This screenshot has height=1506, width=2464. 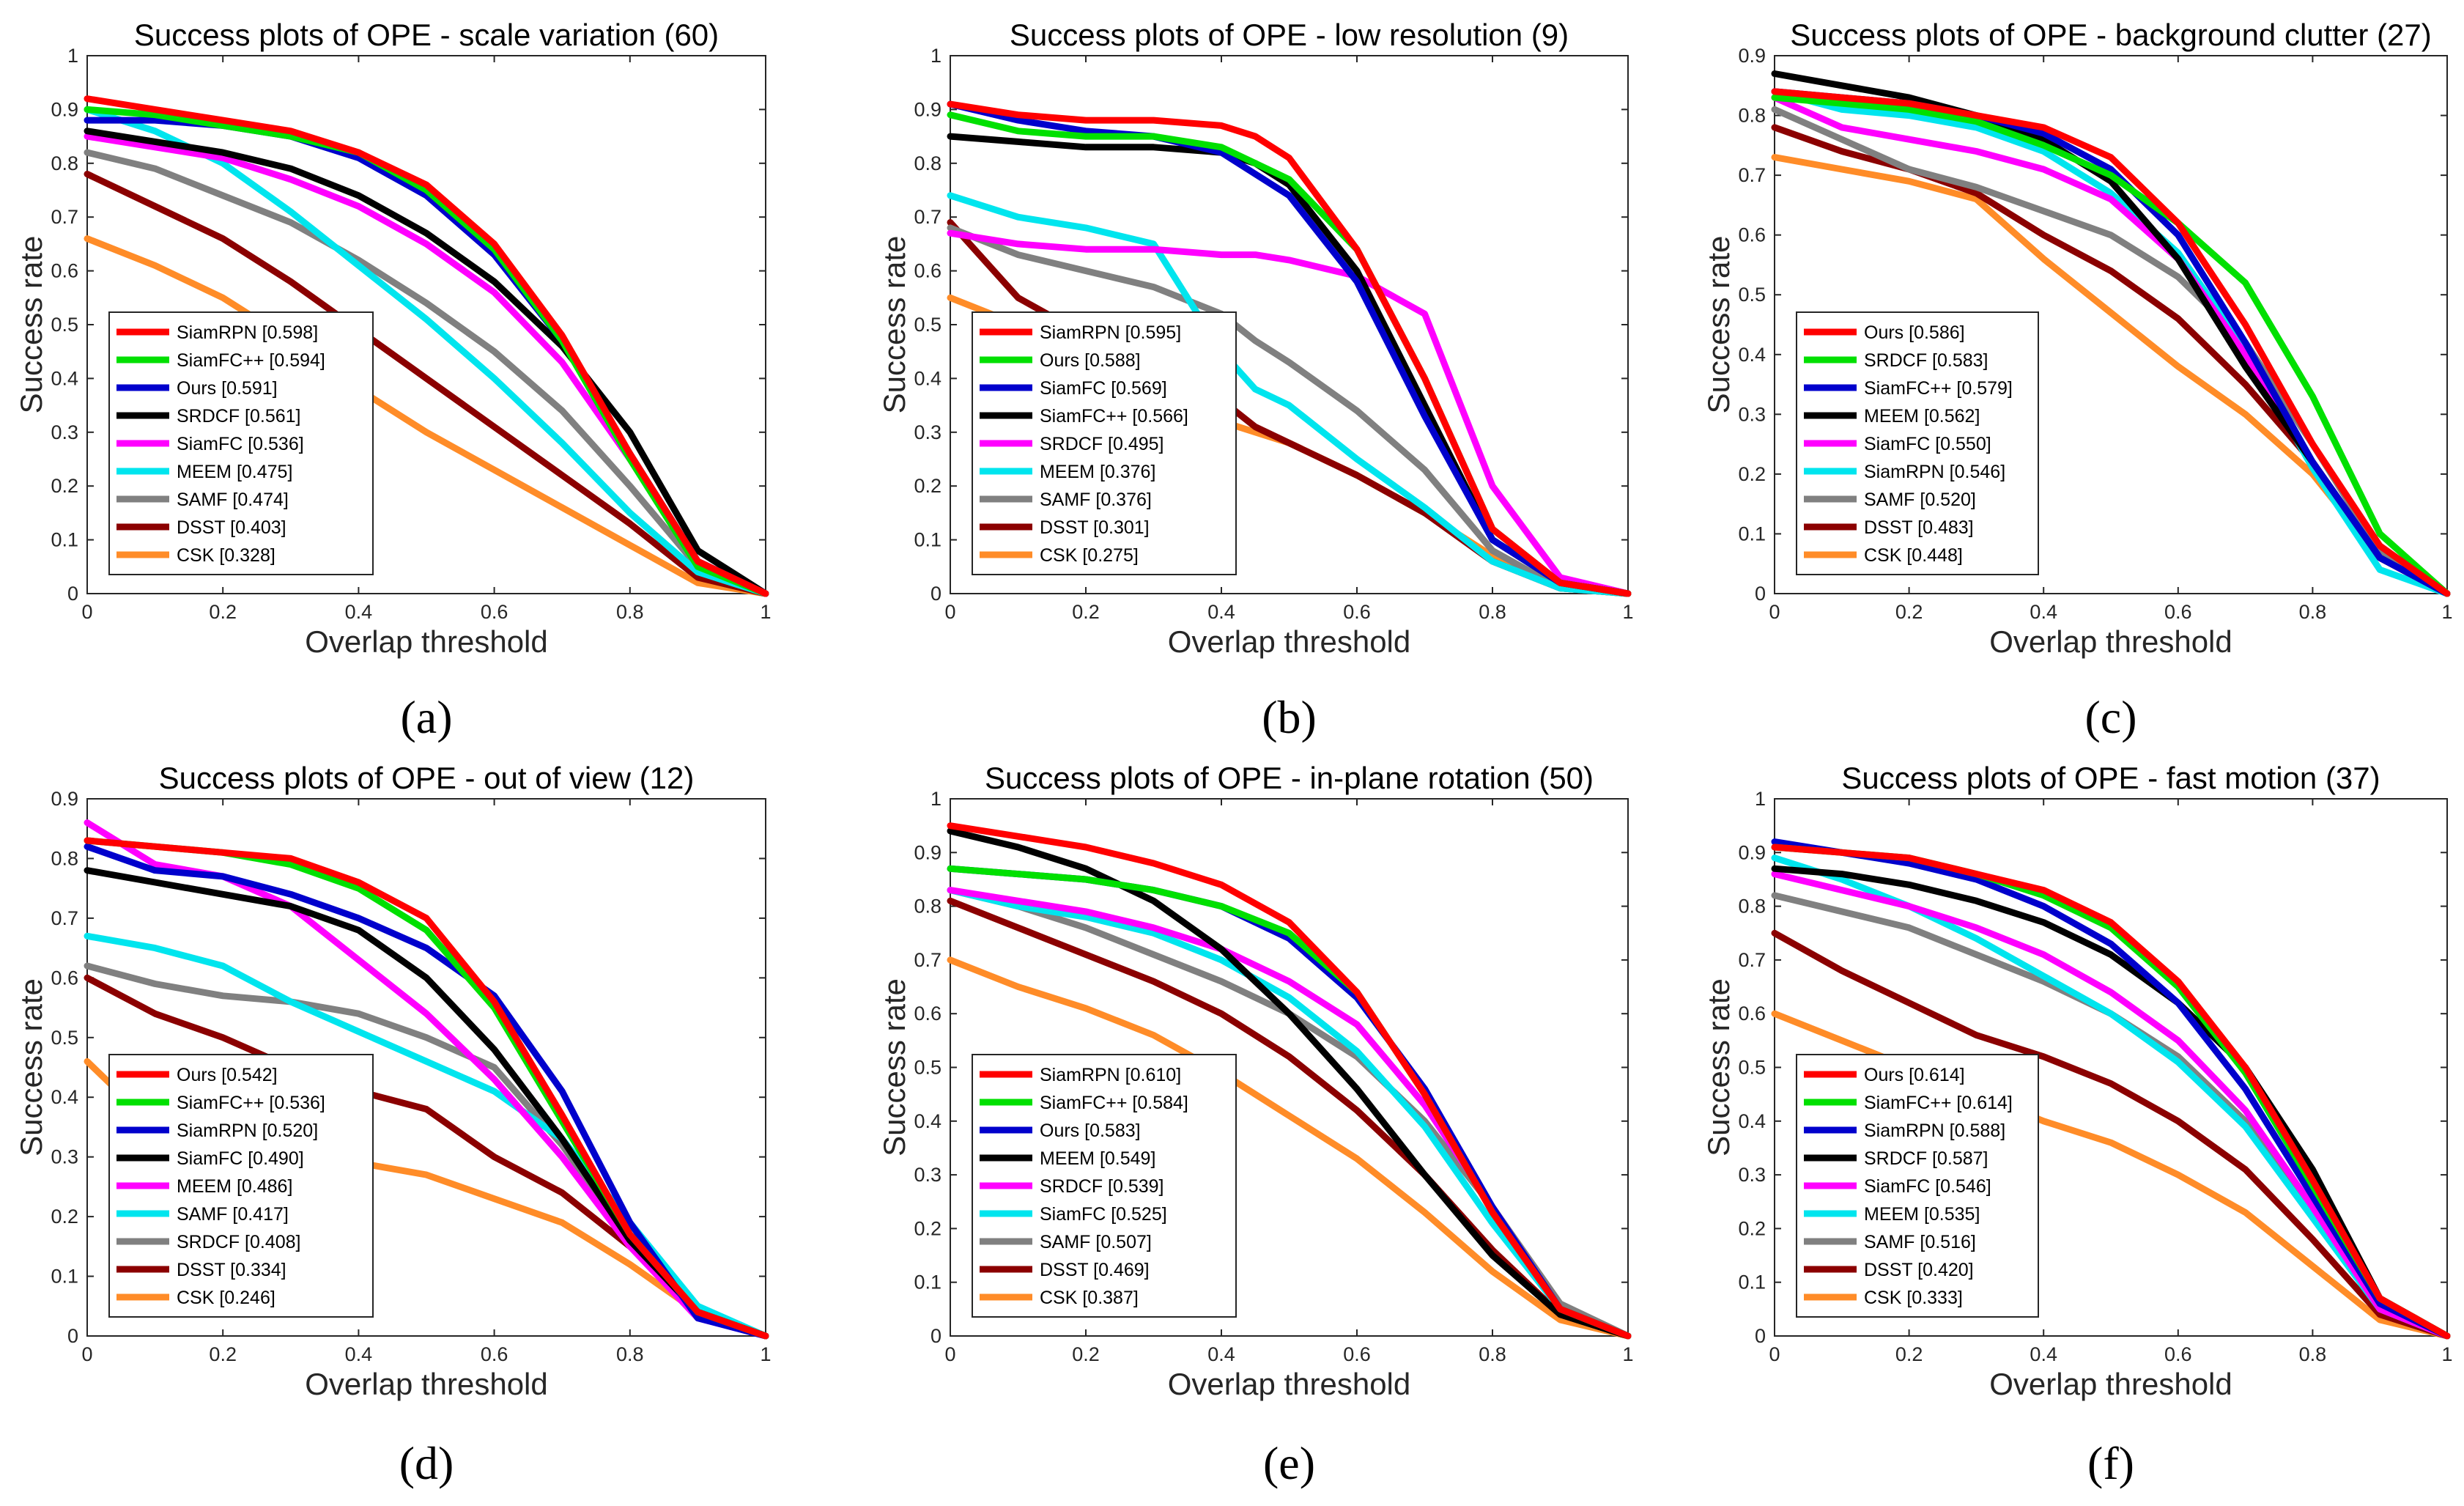 What do you see at coordinates (495, 612) in the screenshot?
I see `chart-0-xtick-label: 0.6` at bounding box center [495, 612].